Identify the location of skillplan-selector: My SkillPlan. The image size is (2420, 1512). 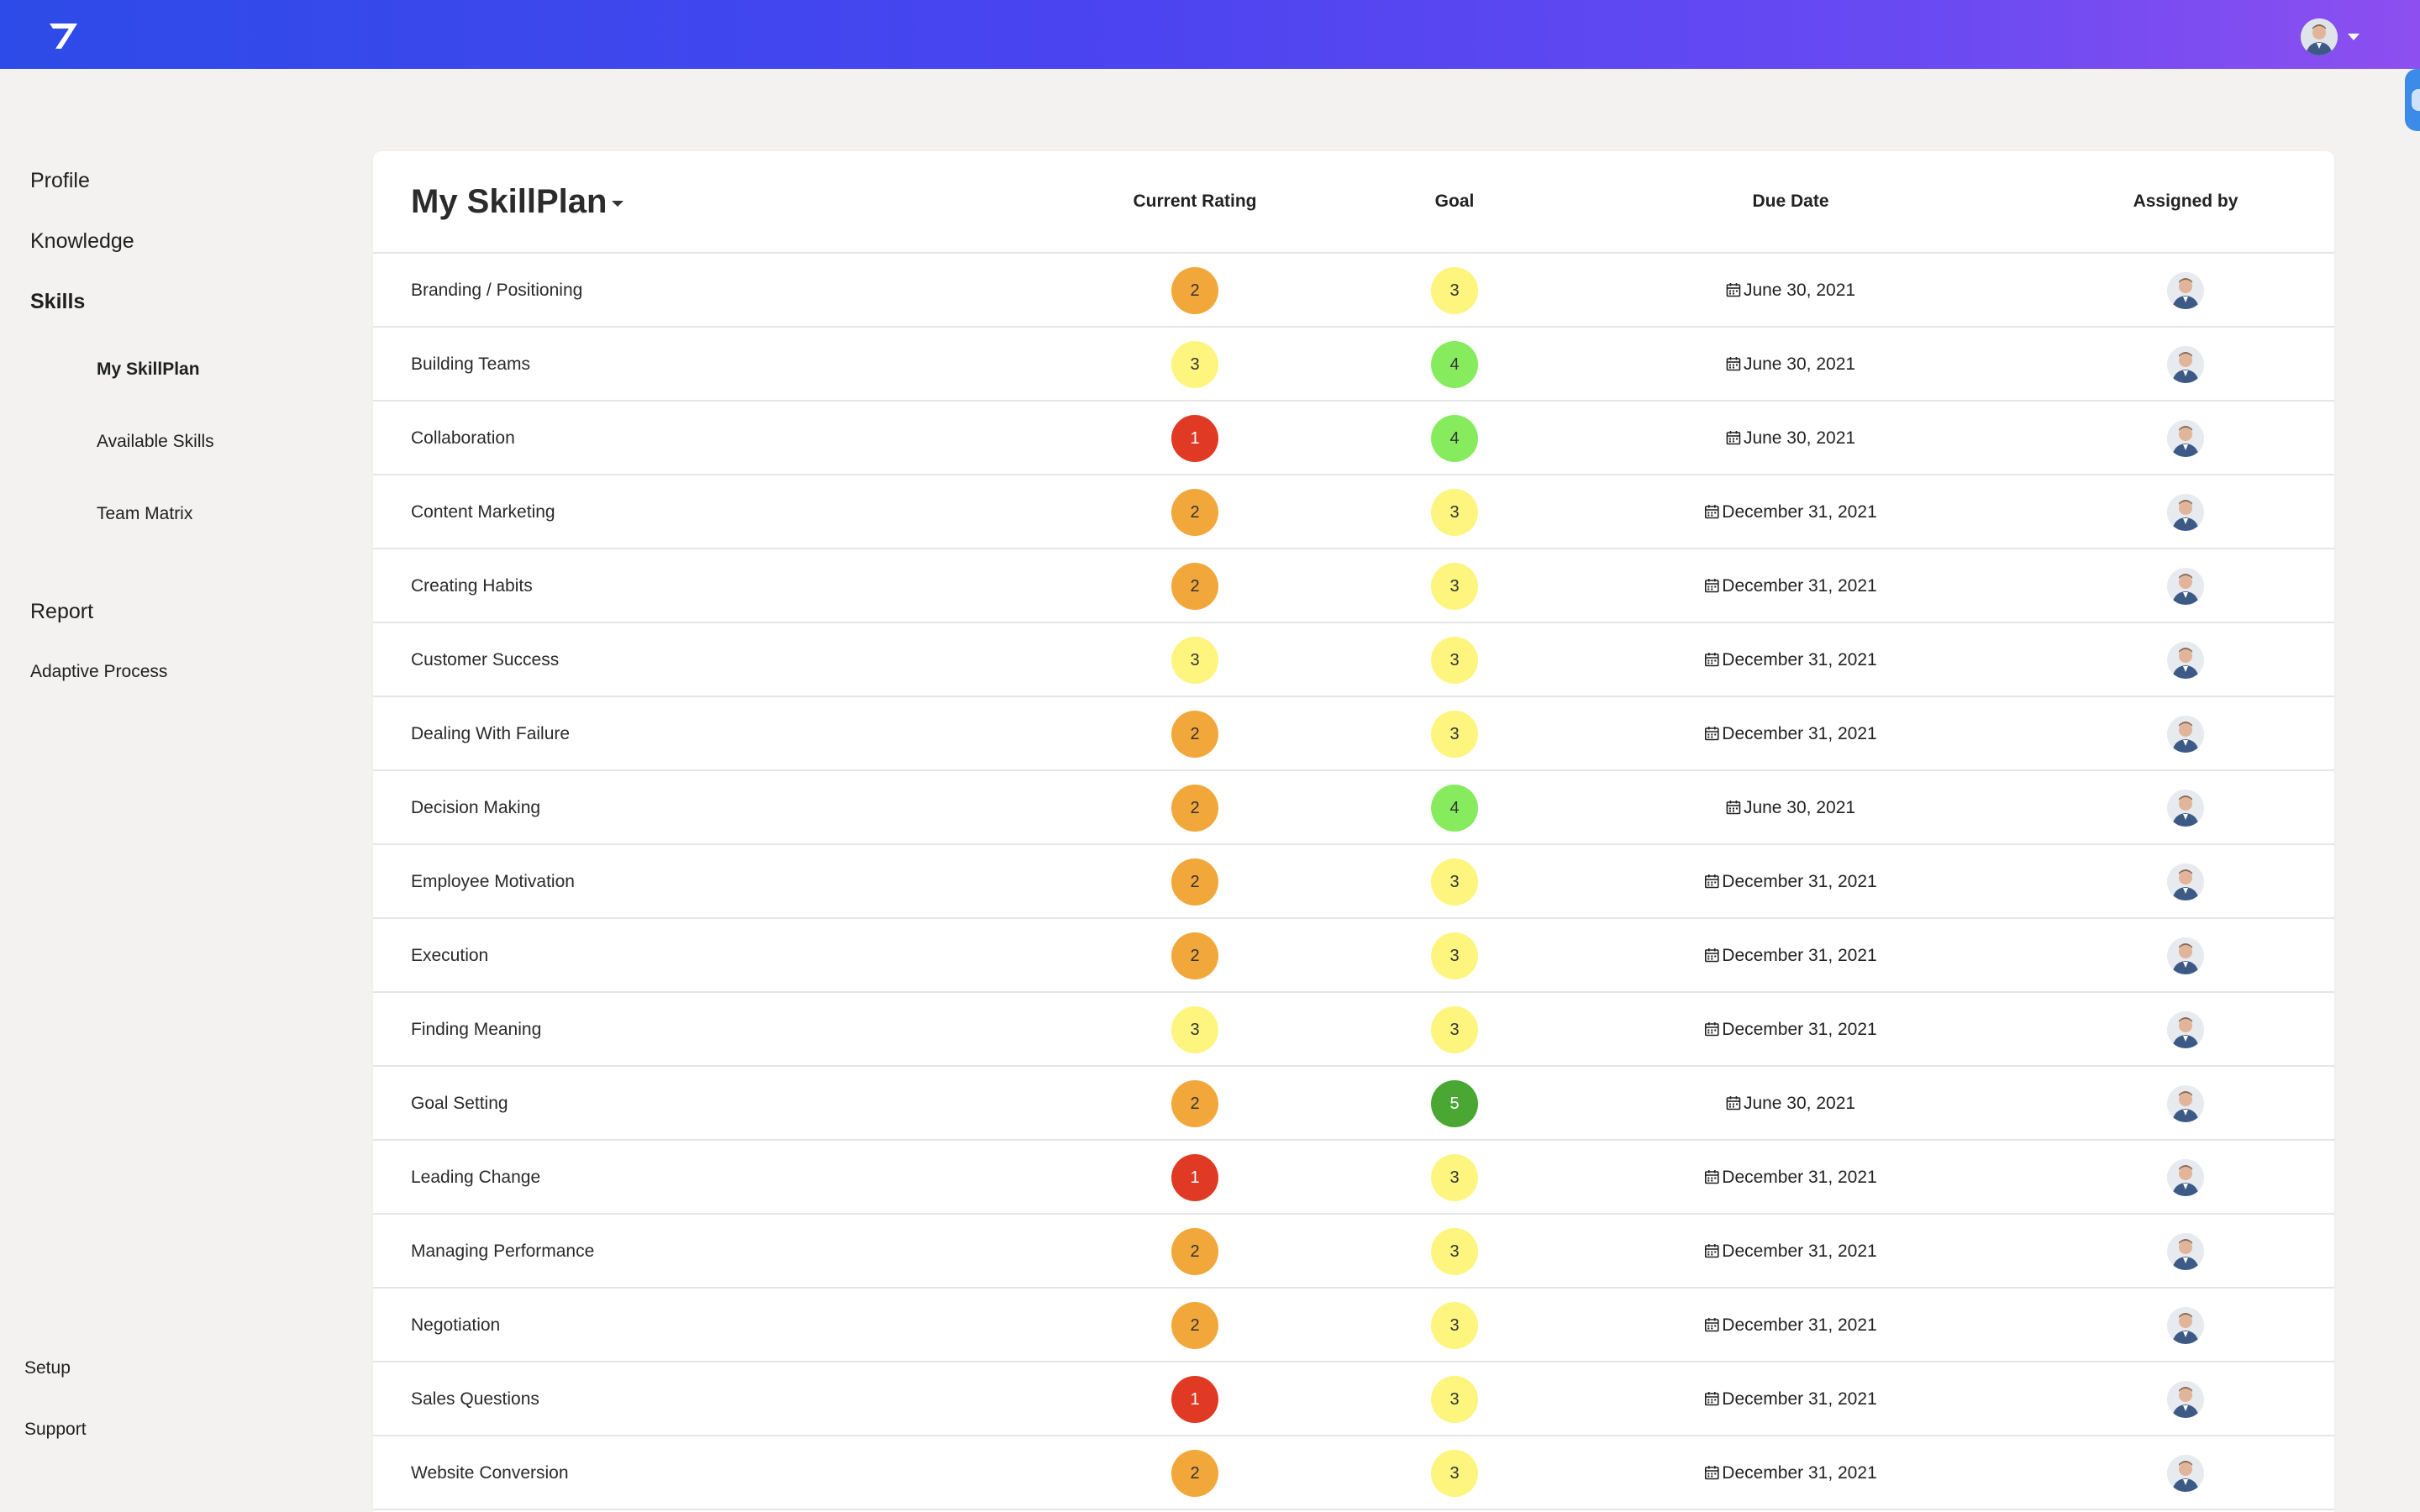
(517, 202).